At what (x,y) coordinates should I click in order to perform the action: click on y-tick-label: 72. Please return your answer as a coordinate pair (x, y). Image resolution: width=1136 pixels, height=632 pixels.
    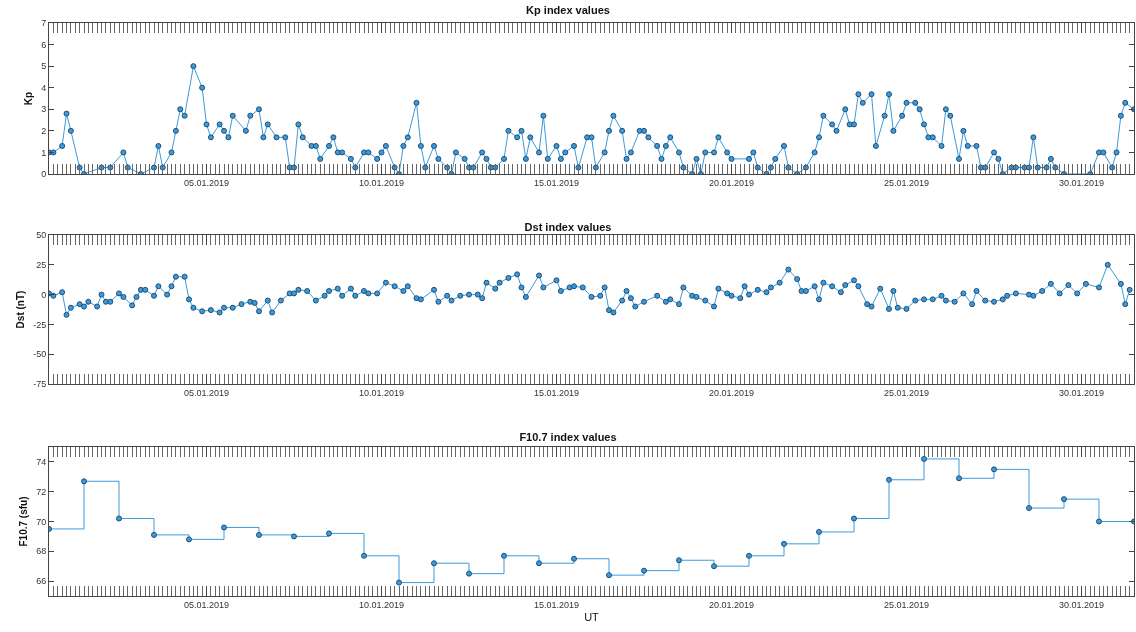
    Looking at the image, I should click on (41, 491).